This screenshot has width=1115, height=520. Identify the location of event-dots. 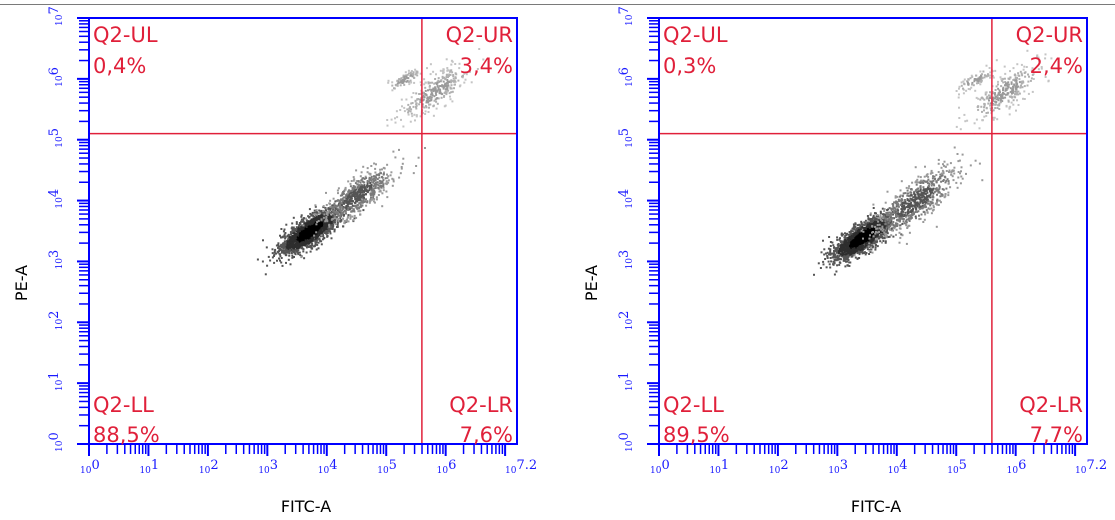
(939, 157).